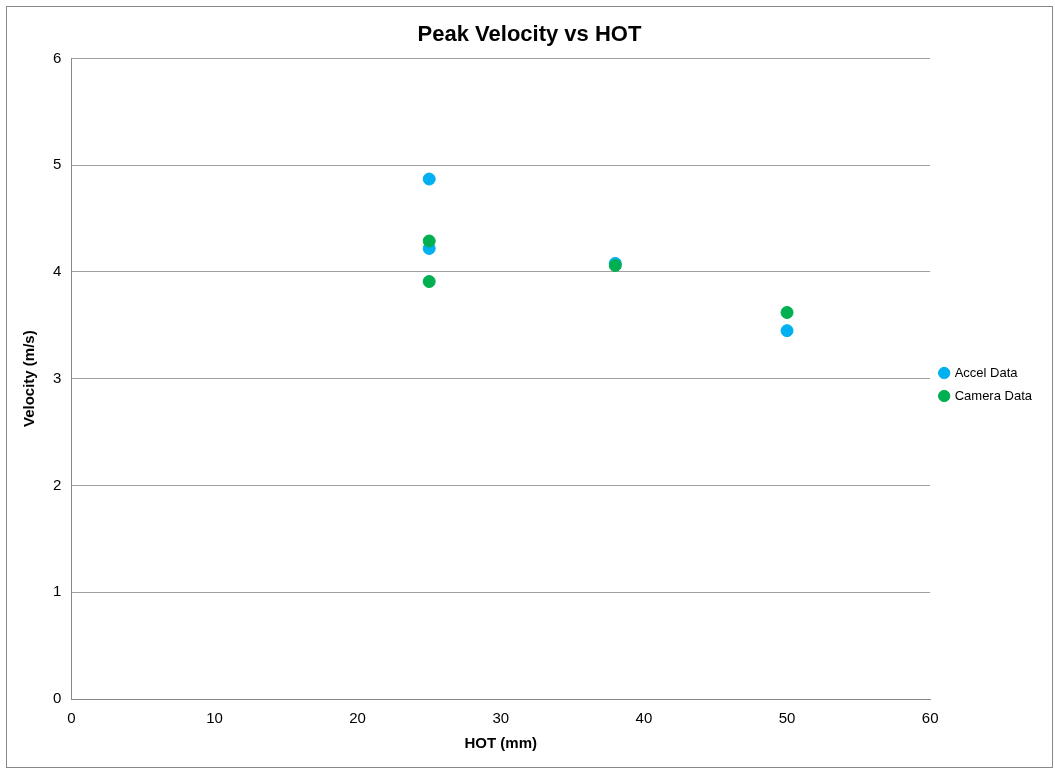  I want to click on x-tick-label: 10, so click(214, 718).